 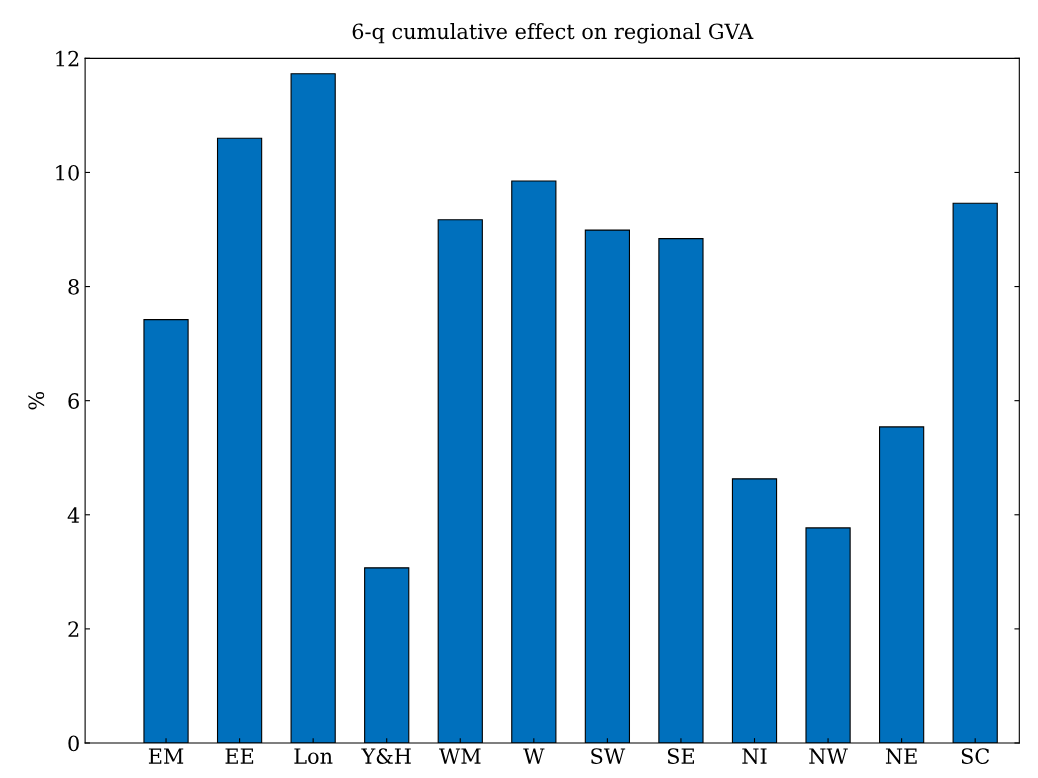 I want to click on y-tick-label: 2, so click(x=73, y=629).